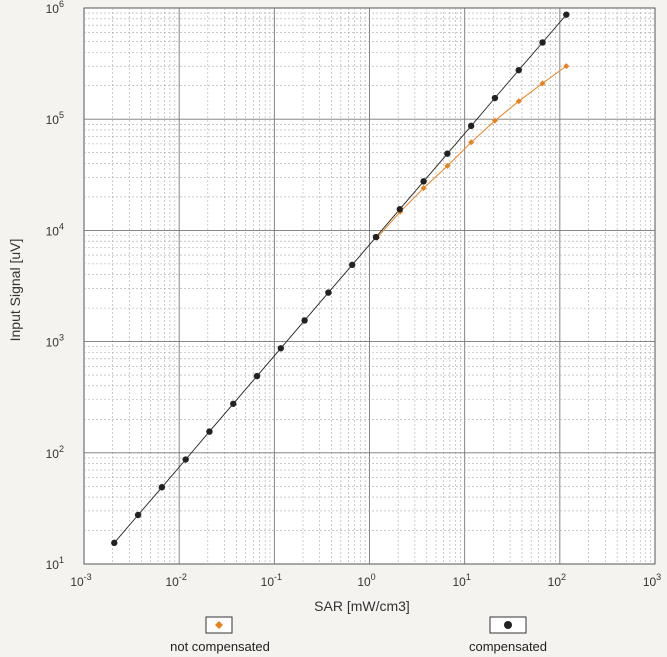  What do you see at coordinates (15, 290) in the screenshot?
I see `y-axis-title: Input Signal [uV]` at bounding box center [15, 290].